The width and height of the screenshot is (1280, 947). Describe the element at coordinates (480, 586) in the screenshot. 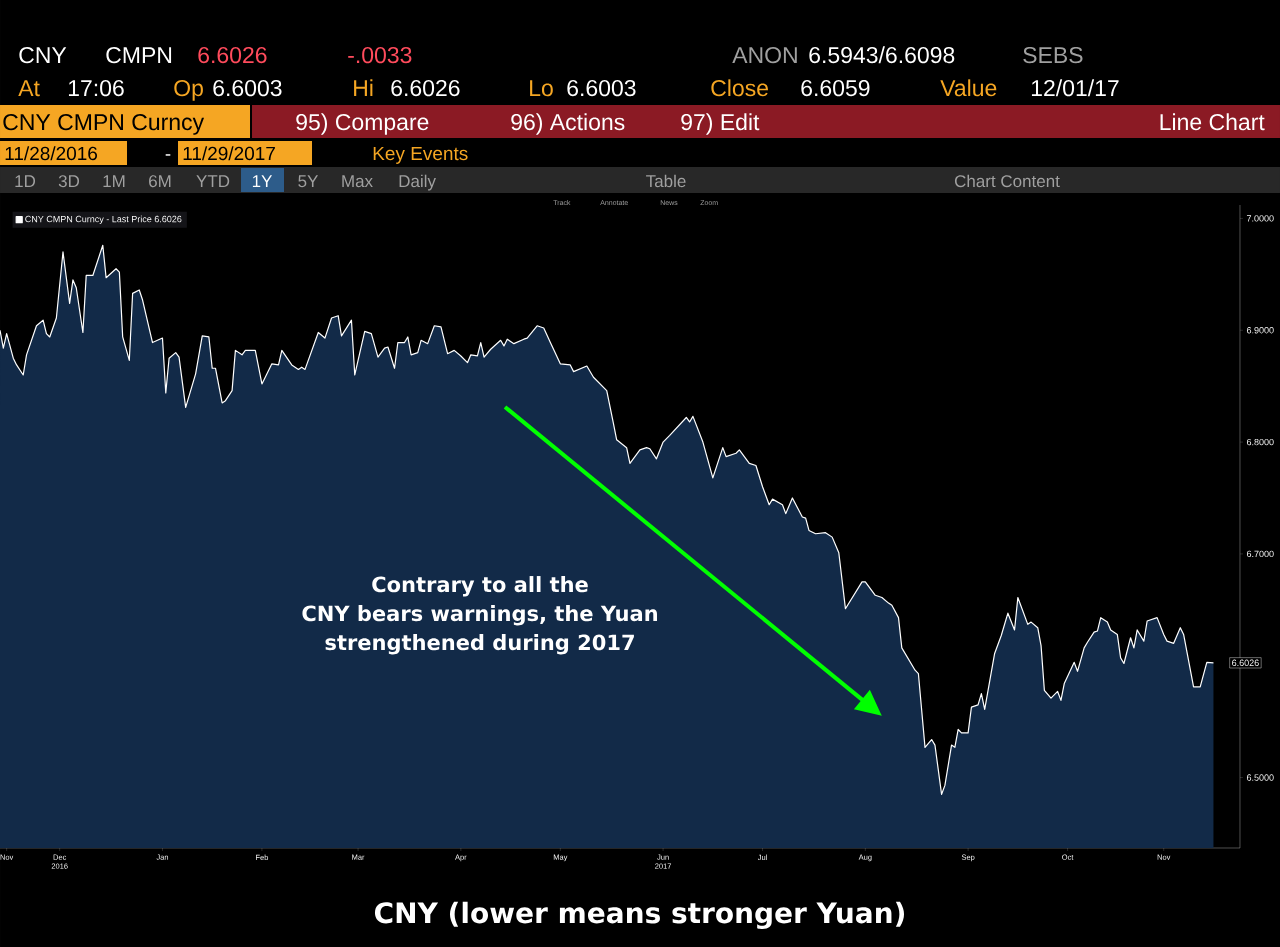

I see `annotation: Contrary to all the` at that location.